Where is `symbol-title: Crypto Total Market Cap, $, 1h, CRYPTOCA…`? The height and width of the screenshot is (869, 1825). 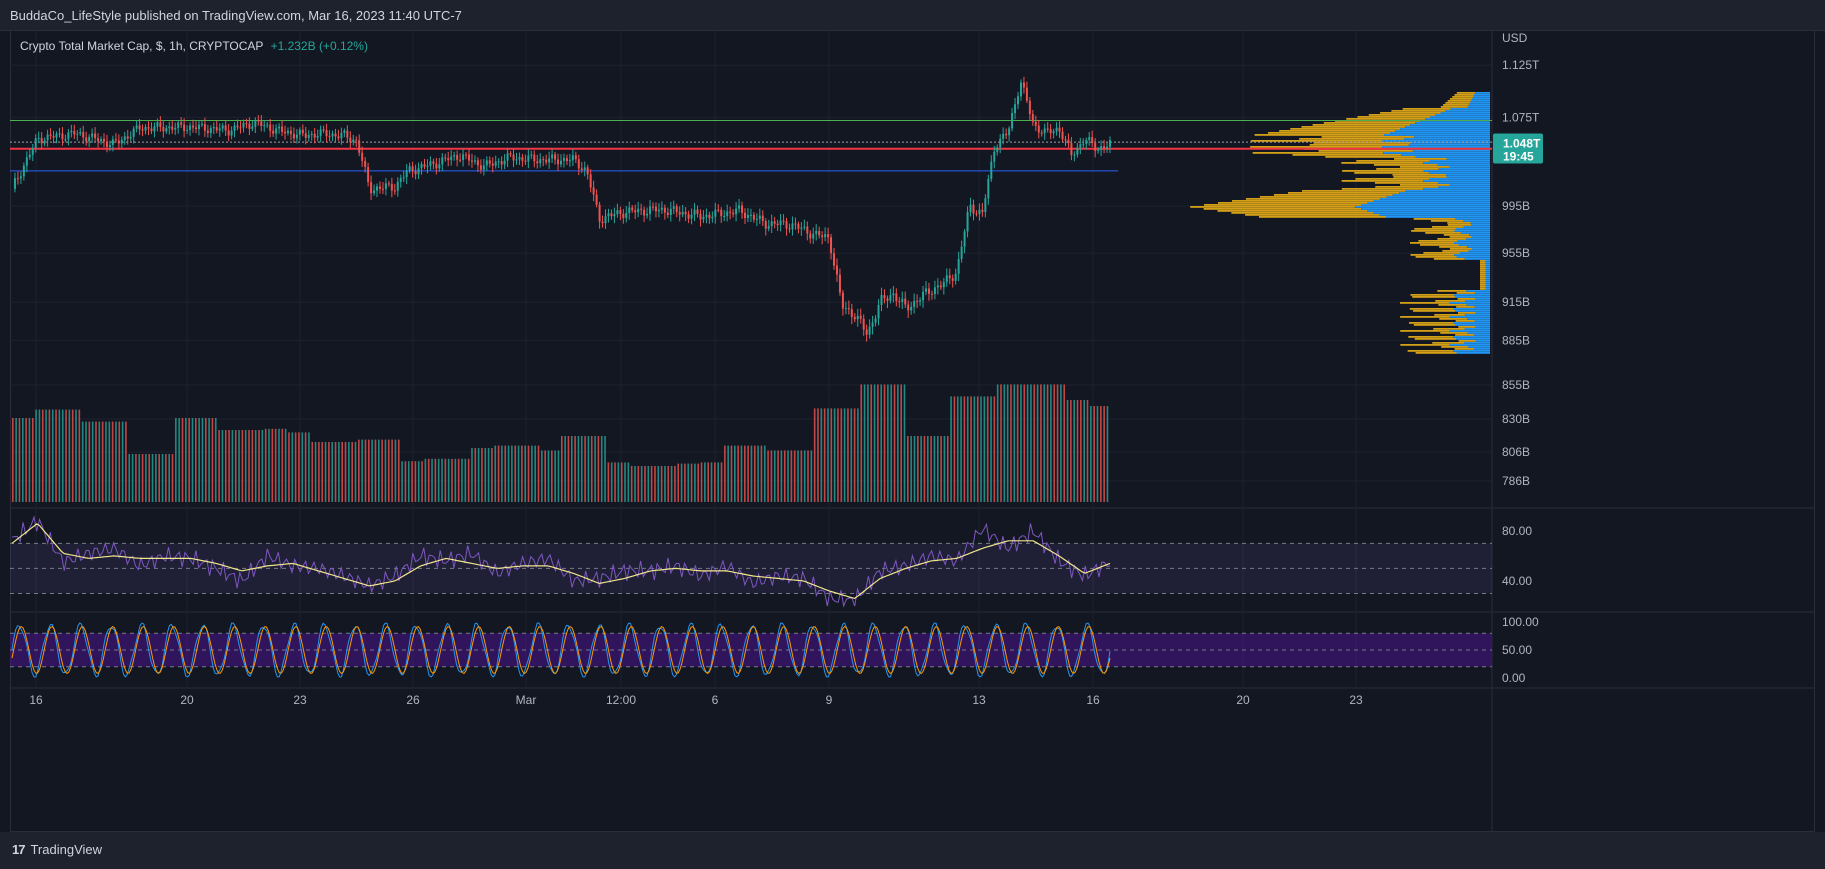 symbol-title: Crypto Total Market Cap, $, 1h, CRYPTOCA… is located at coordinates (142, 46).